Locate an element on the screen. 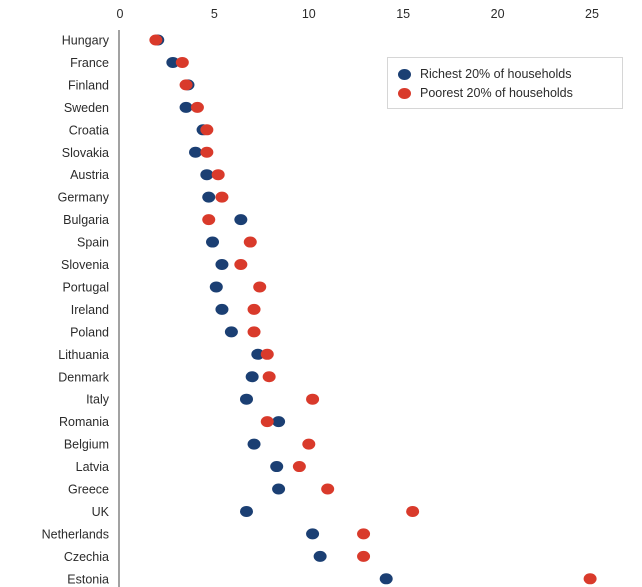 The image size is (642, 587). category-label: Finland is located at coordinates (88, 85).